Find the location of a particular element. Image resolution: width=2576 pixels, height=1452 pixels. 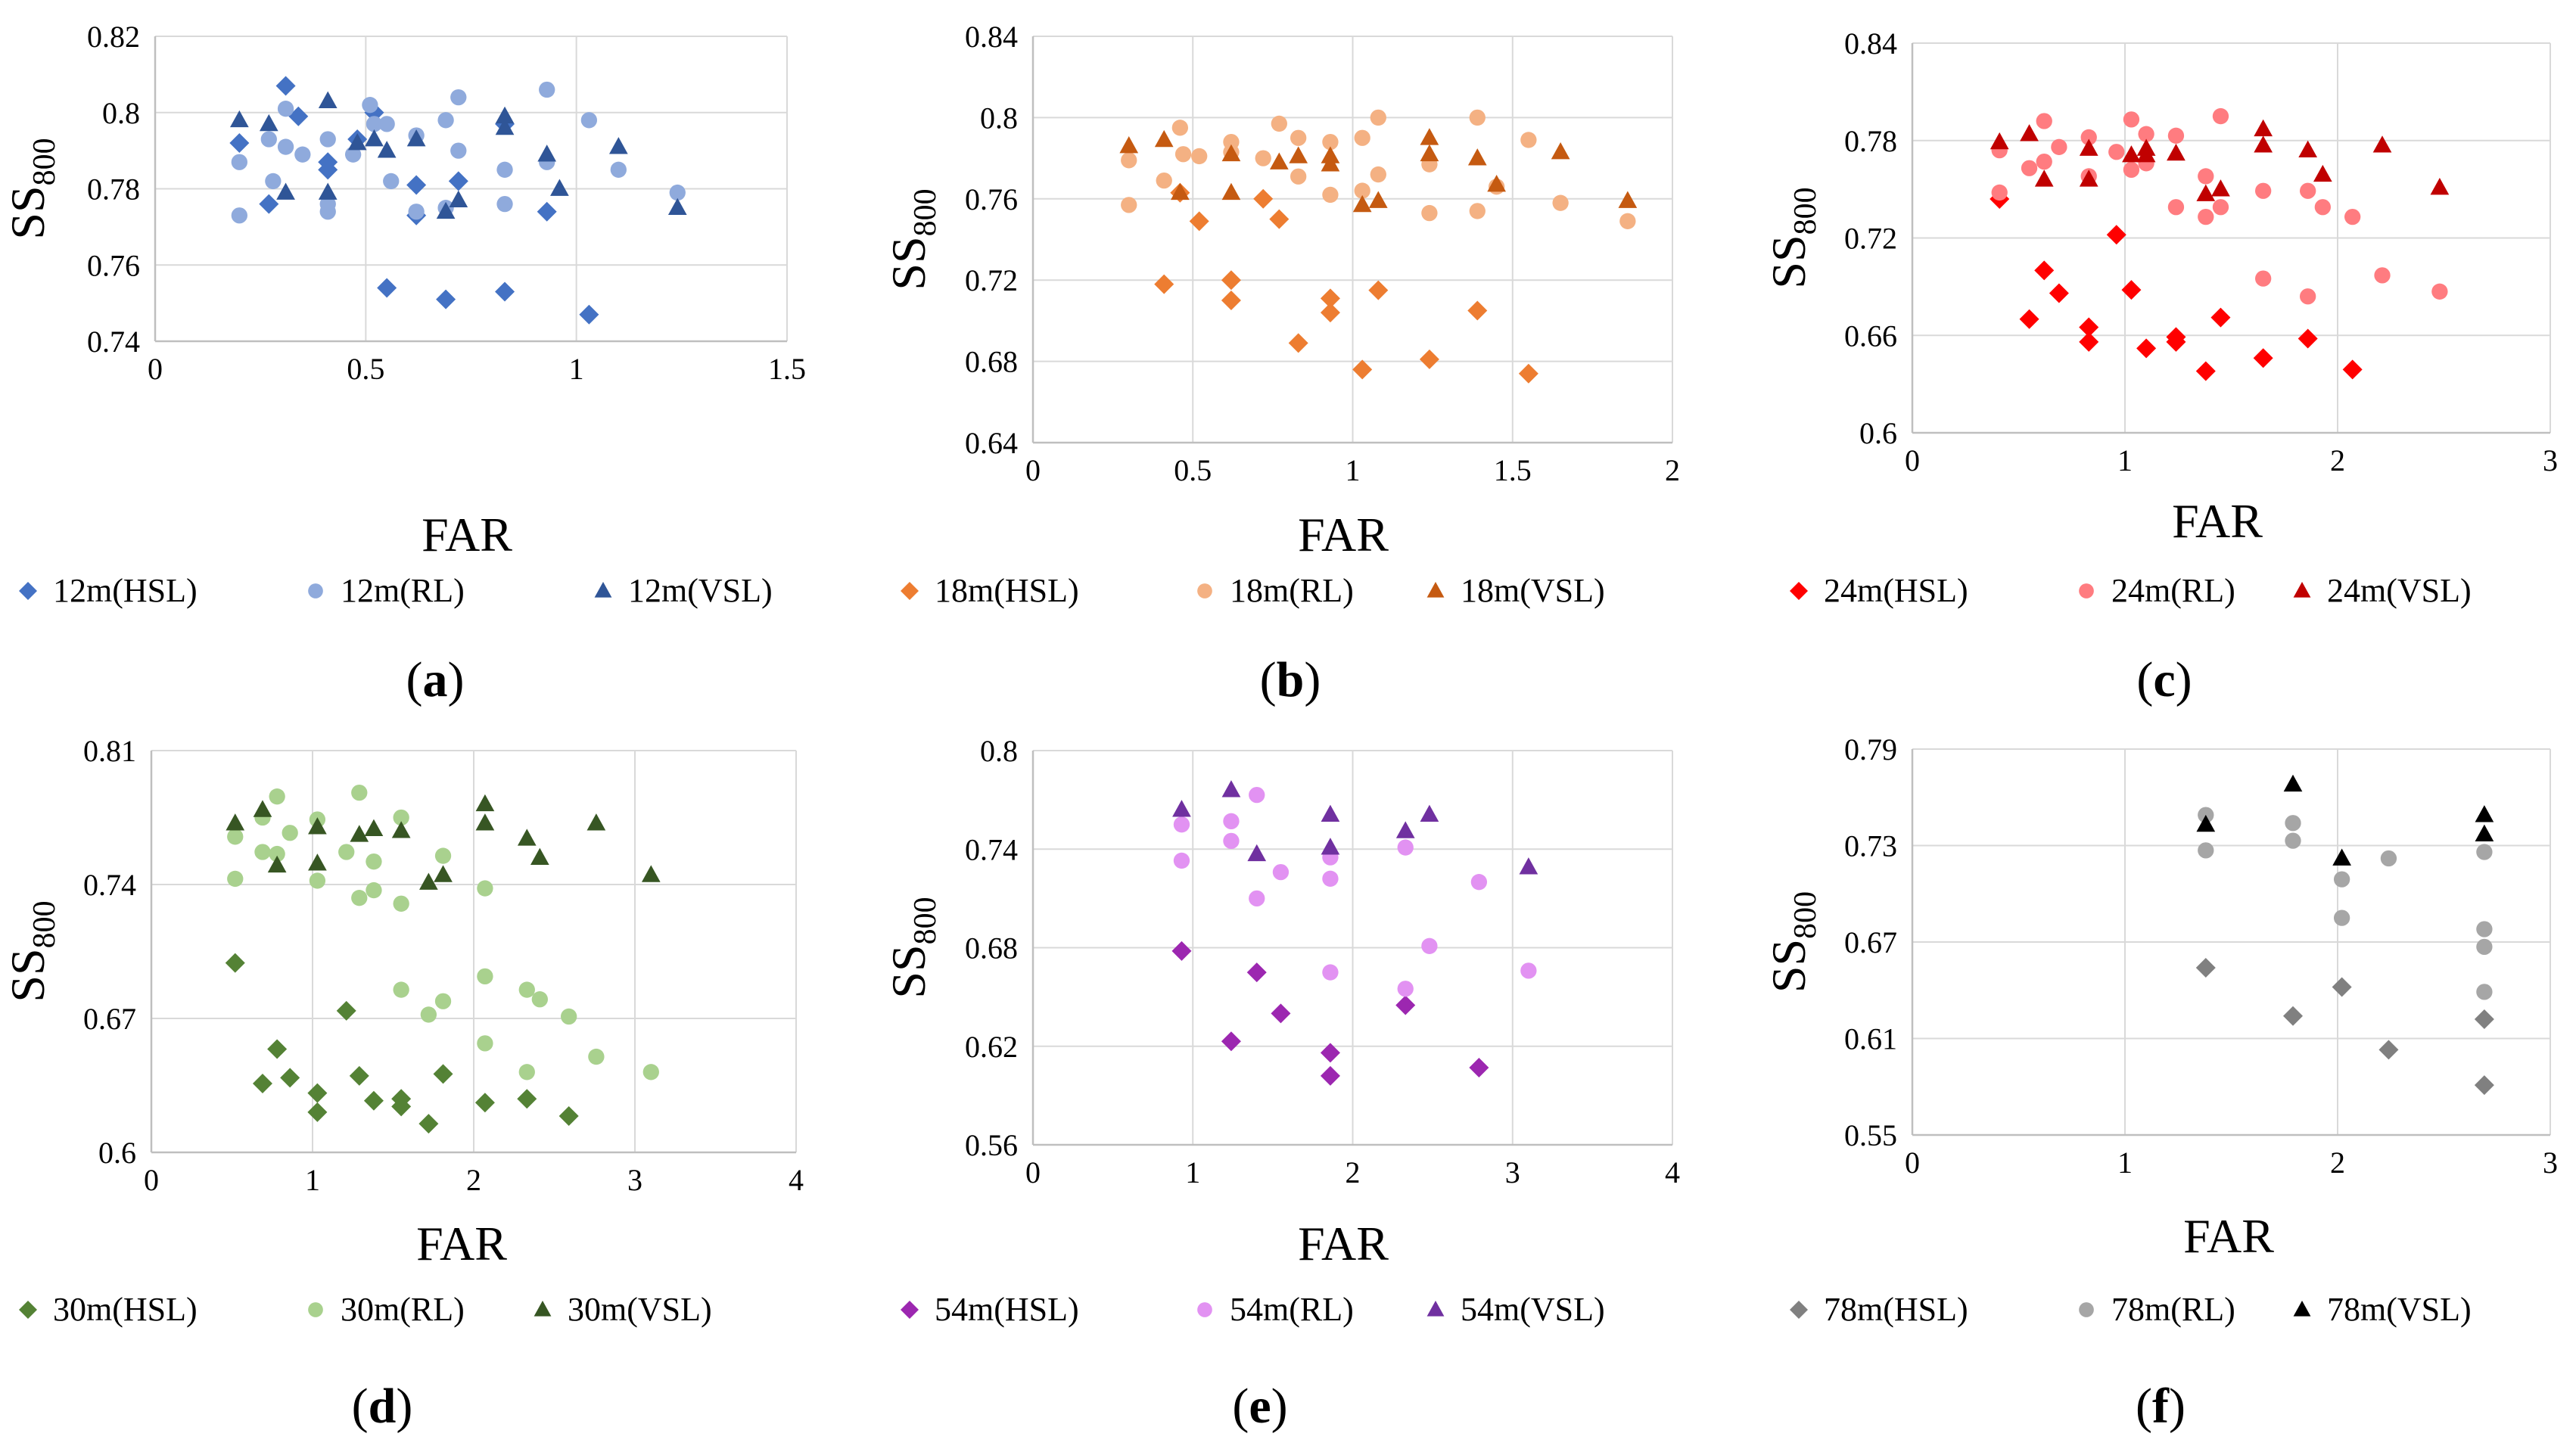

y-tick-label: 0.68 is located at coordinates (991, 362).